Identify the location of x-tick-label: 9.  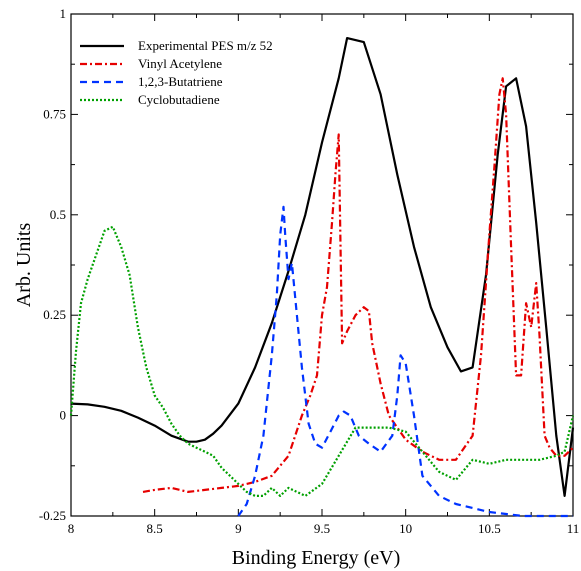
(238, 528).